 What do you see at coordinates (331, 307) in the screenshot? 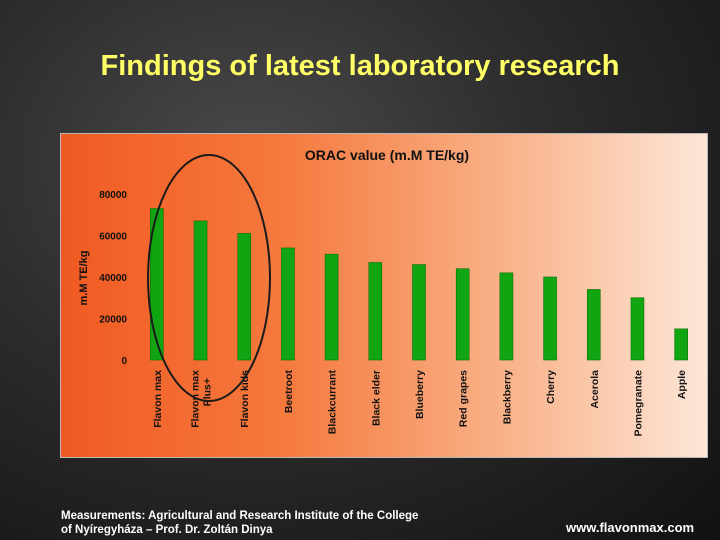
I see `bar-blackcurrant` at bounding box center [331, 307].